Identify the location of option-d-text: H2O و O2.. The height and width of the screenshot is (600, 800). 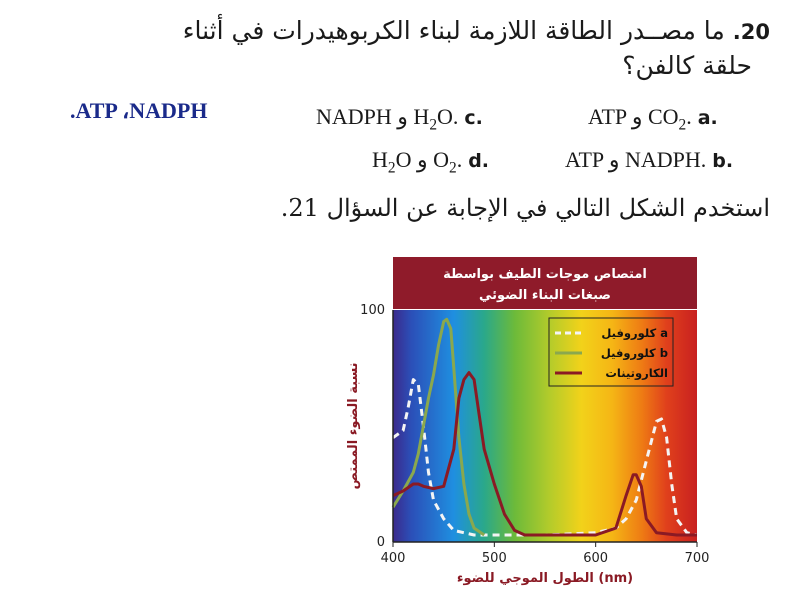
(417, 162).